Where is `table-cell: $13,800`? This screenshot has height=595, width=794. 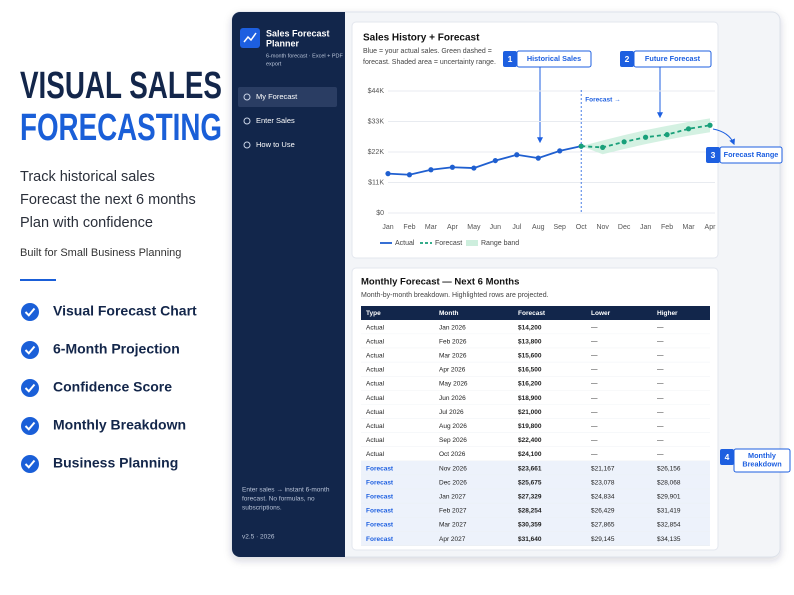 table-cell: $13,800 is located at coordinates (530, 341).